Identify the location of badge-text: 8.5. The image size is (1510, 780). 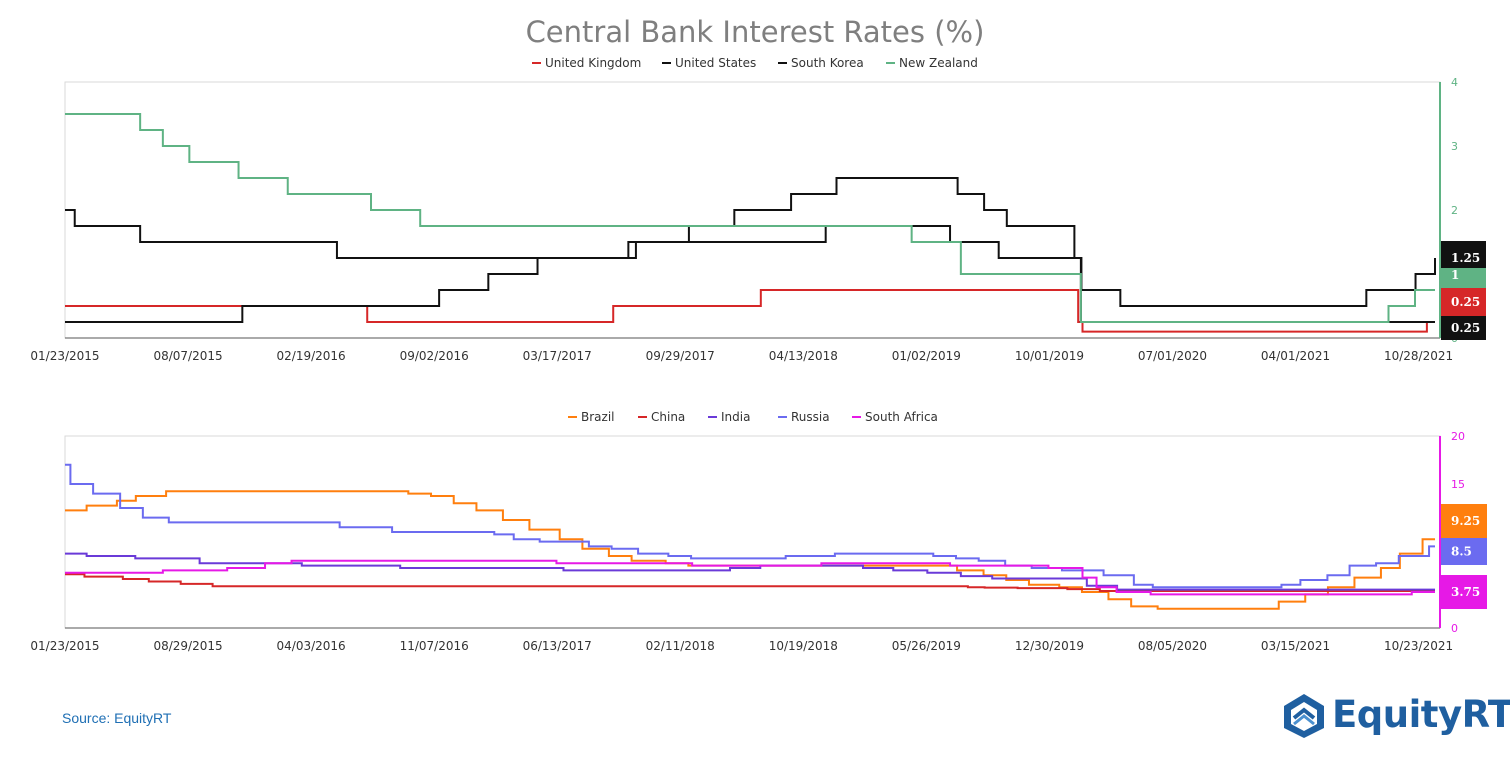
(1461, 552).